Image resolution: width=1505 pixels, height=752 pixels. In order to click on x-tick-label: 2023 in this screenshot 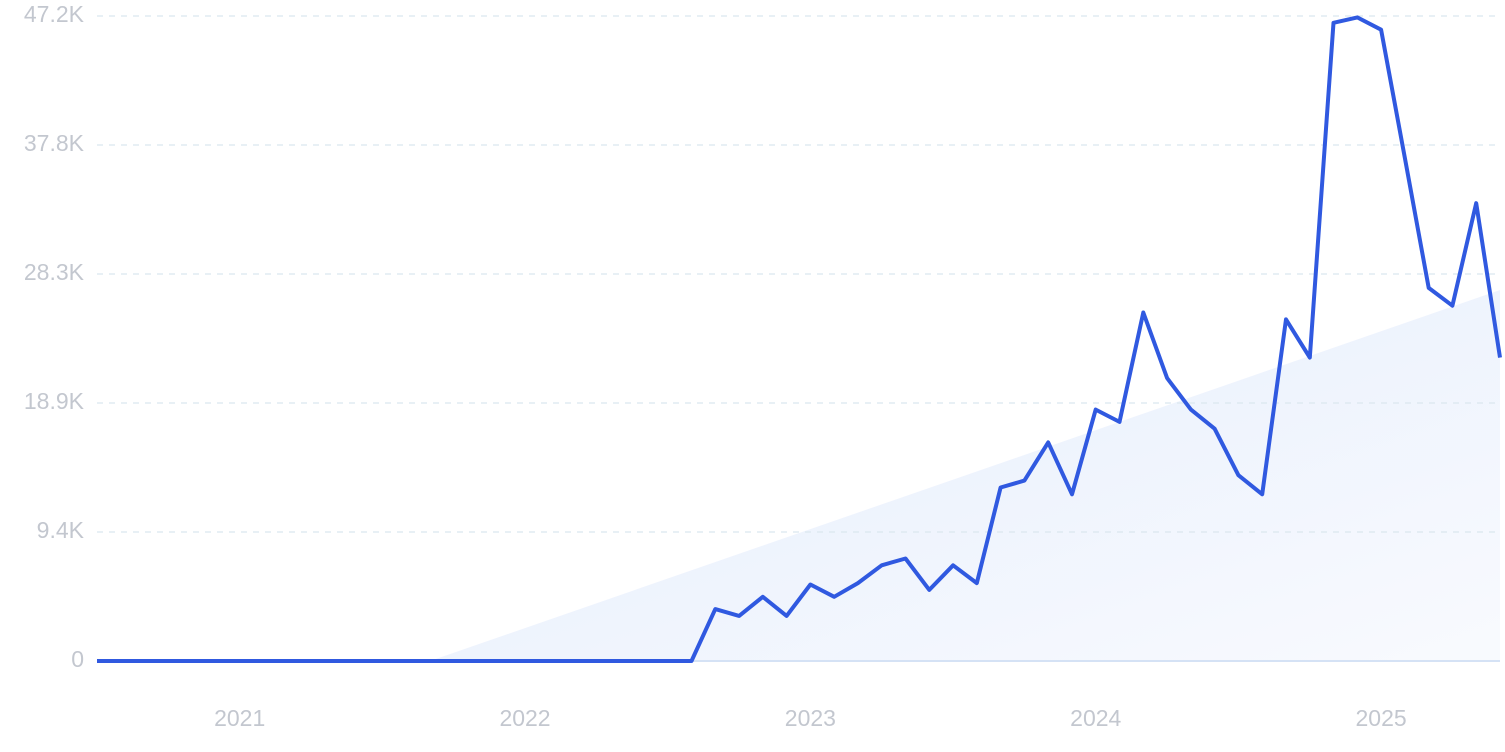, I will do `click(810, 718)`.